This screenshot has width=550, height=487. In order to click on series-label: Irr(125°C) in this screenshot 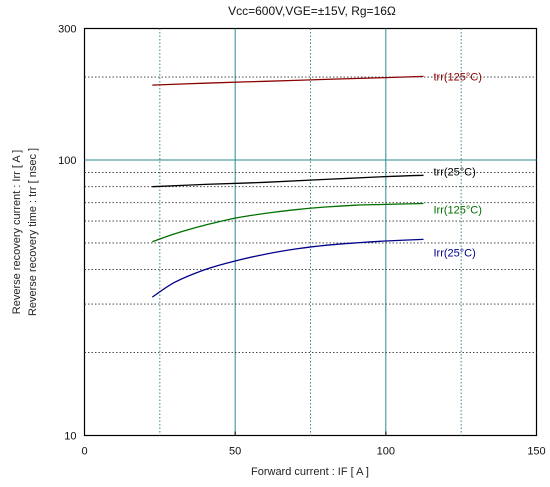, I will do `click(458, 211)`.